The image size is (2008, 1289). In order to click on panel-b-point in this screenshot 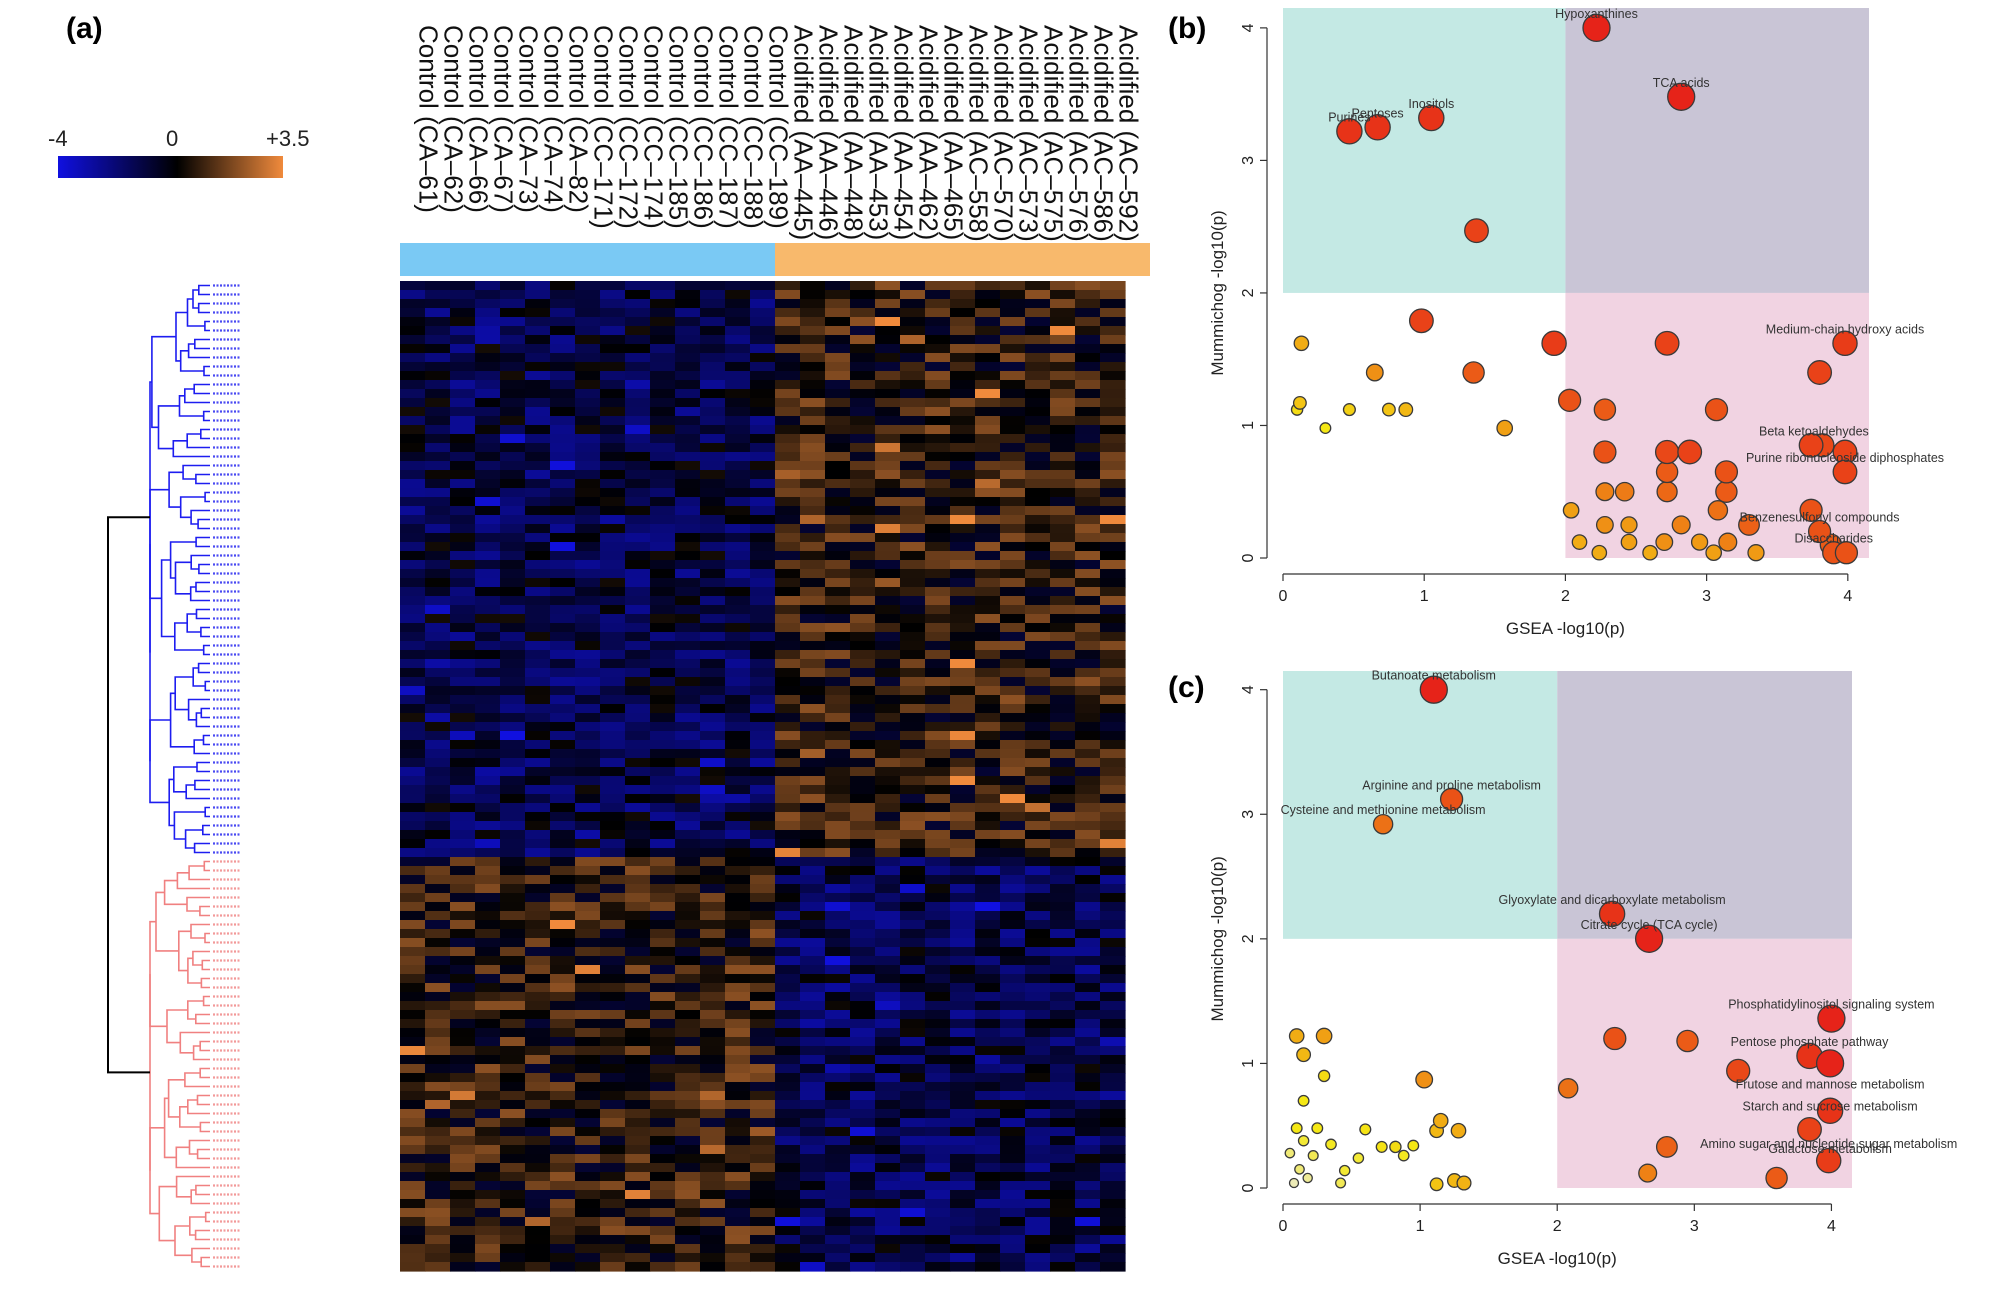, I will do `click(1421, 321)`.